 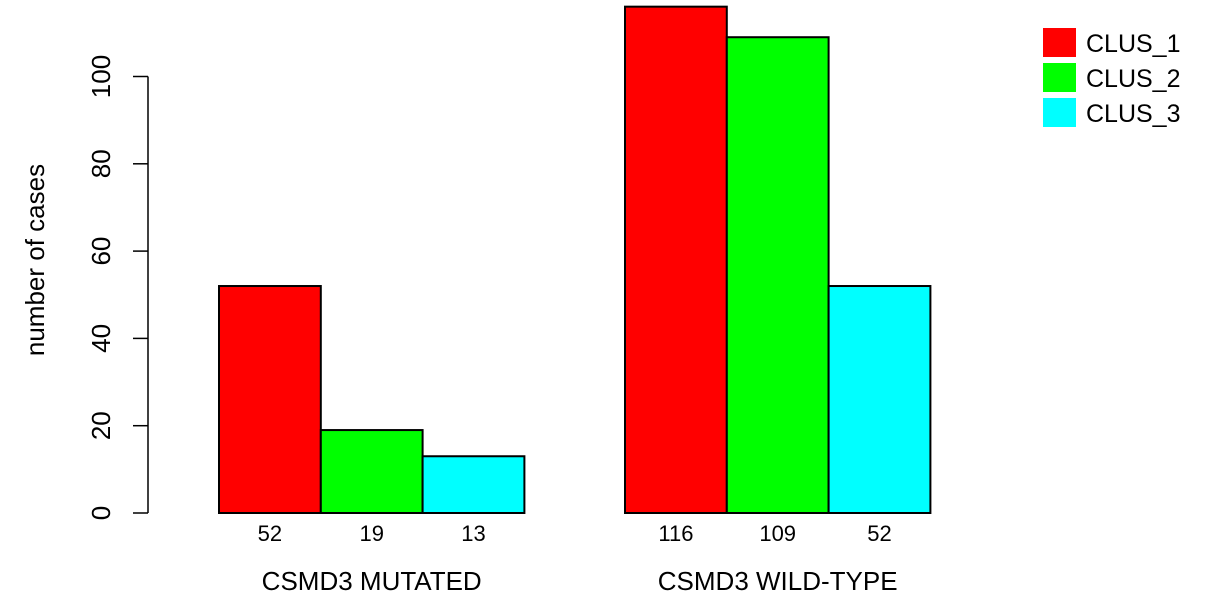 What do you see at coordinates (675, 533) in the screenshot?
I see `bar-count-label: 116` at bounding box center [675, 533].